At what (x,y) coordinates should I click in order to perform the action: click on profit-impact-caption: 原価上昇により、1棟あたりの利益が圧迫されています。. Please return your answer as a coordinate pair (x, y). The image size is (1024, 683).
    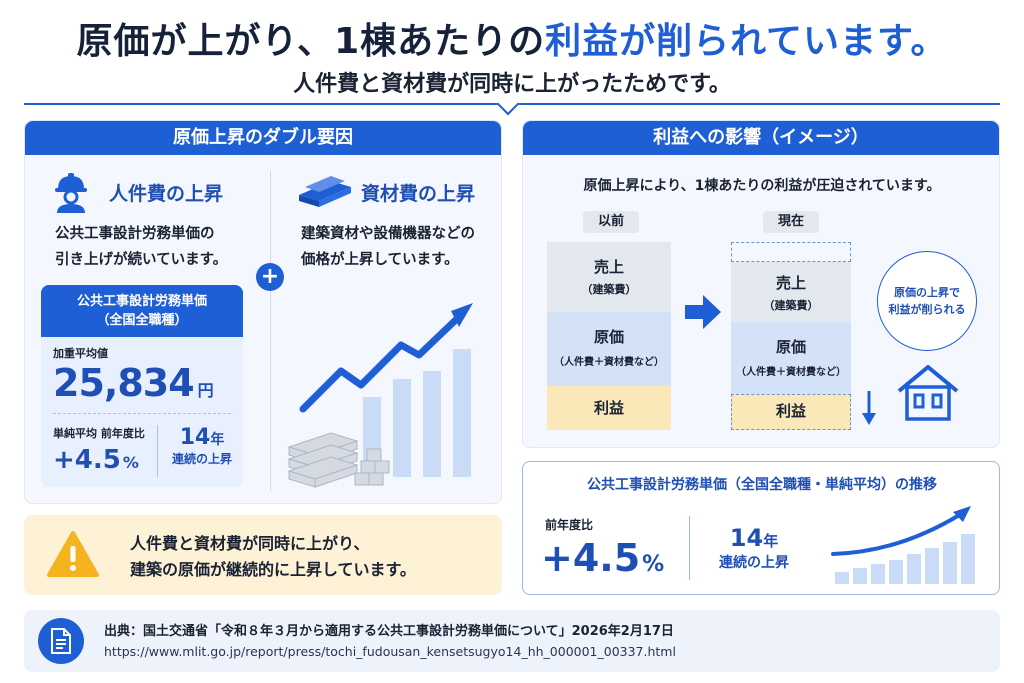
    Looking at the image, I should click on (762, 186).